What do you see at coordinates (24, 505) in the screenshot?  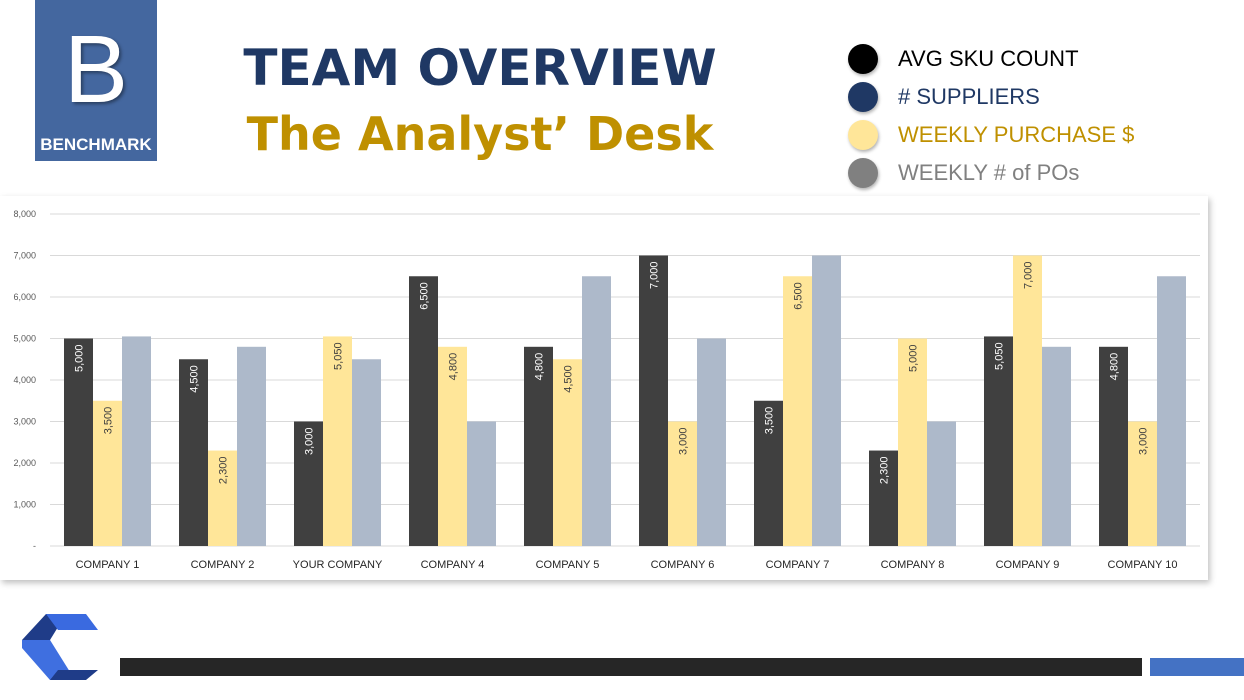 I see `y-tick-label: 1,000` at bounding box center [24, 505].